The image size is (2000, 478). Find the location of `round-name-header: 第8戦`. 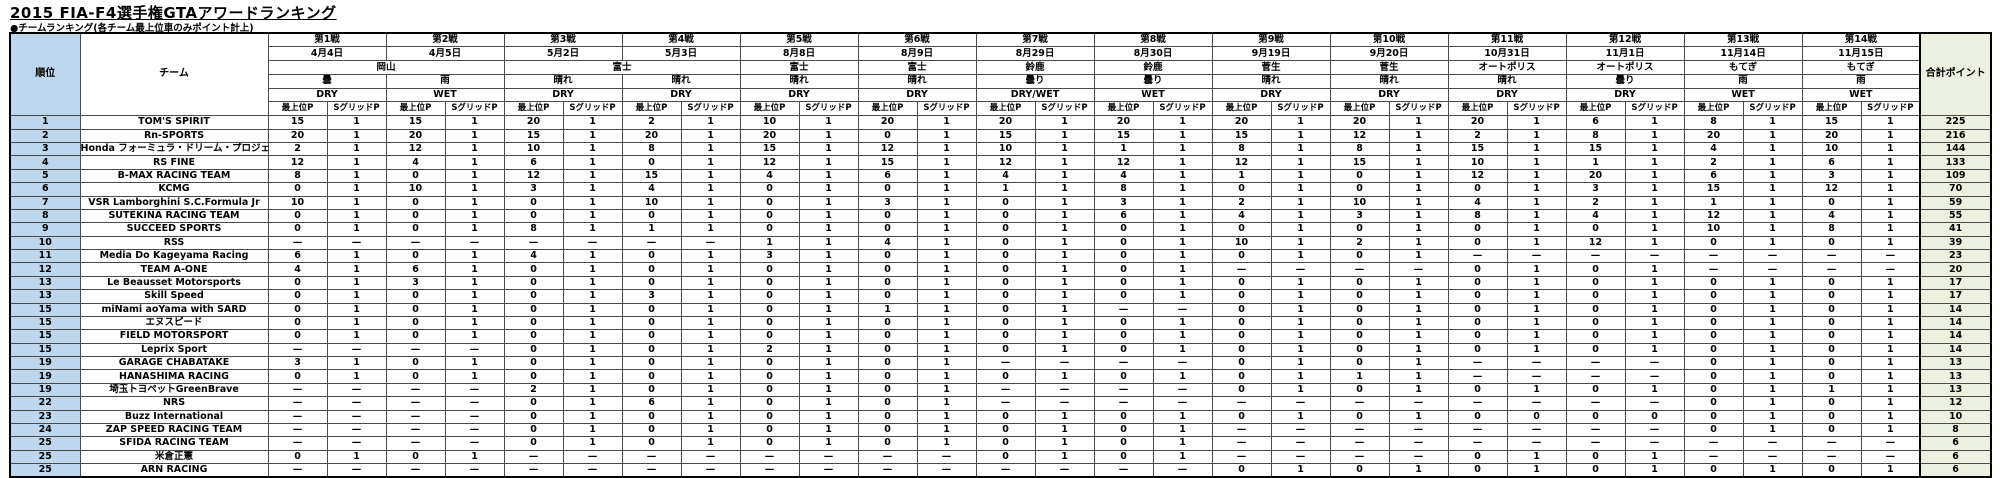

round-name-header: 第8戦 is located at coordinates (1153, 40).